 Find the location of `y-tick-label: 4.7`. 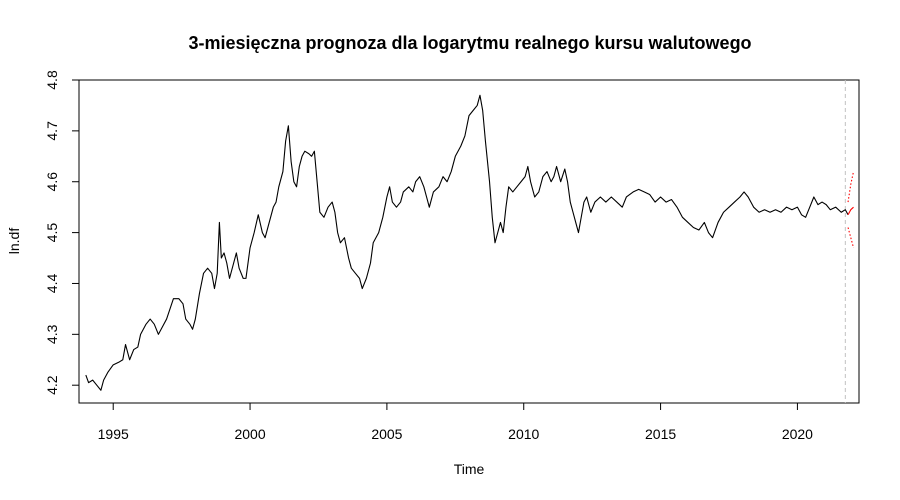

y-tick-label: 4.7 is located at coordinates (52, 131).